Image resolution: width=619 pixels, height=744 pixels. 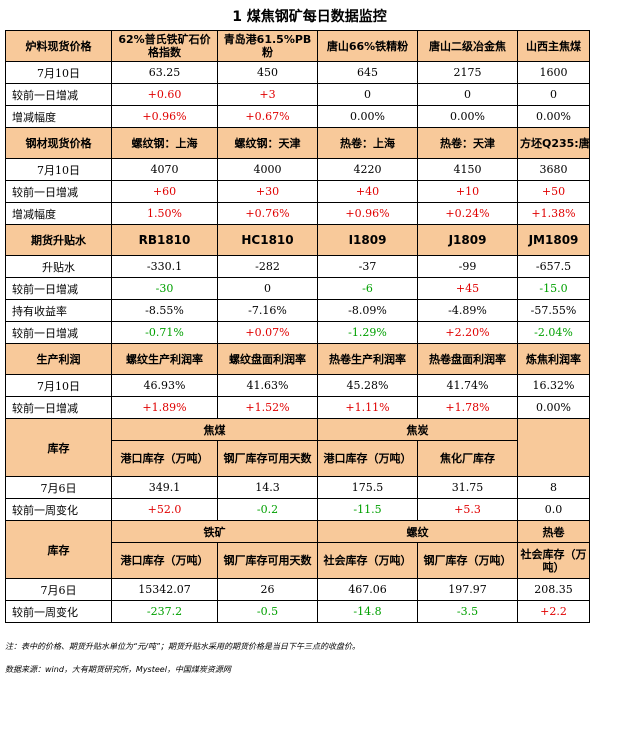 What do you see at coordinates (58, 266) in the screenshot?
I see `row-label: 升贴水` at bounding box center [58, 266].